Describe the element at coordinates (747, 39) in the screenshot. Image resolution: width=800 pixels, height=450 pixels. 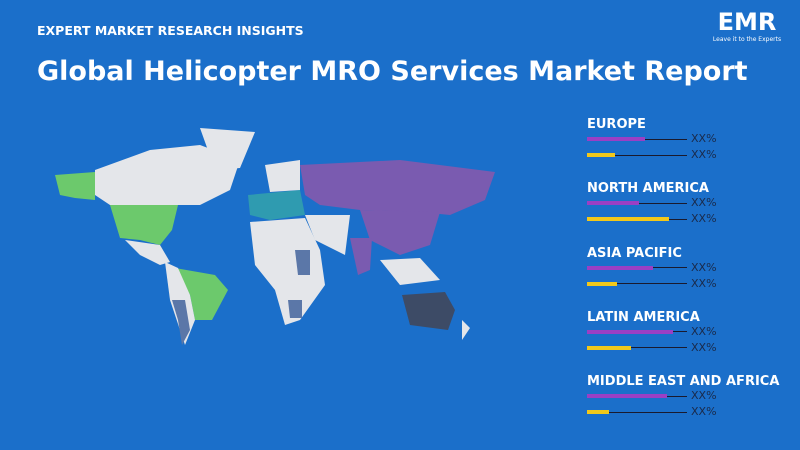
I see `logo-tagline: Leave it to the Experts` at that location.